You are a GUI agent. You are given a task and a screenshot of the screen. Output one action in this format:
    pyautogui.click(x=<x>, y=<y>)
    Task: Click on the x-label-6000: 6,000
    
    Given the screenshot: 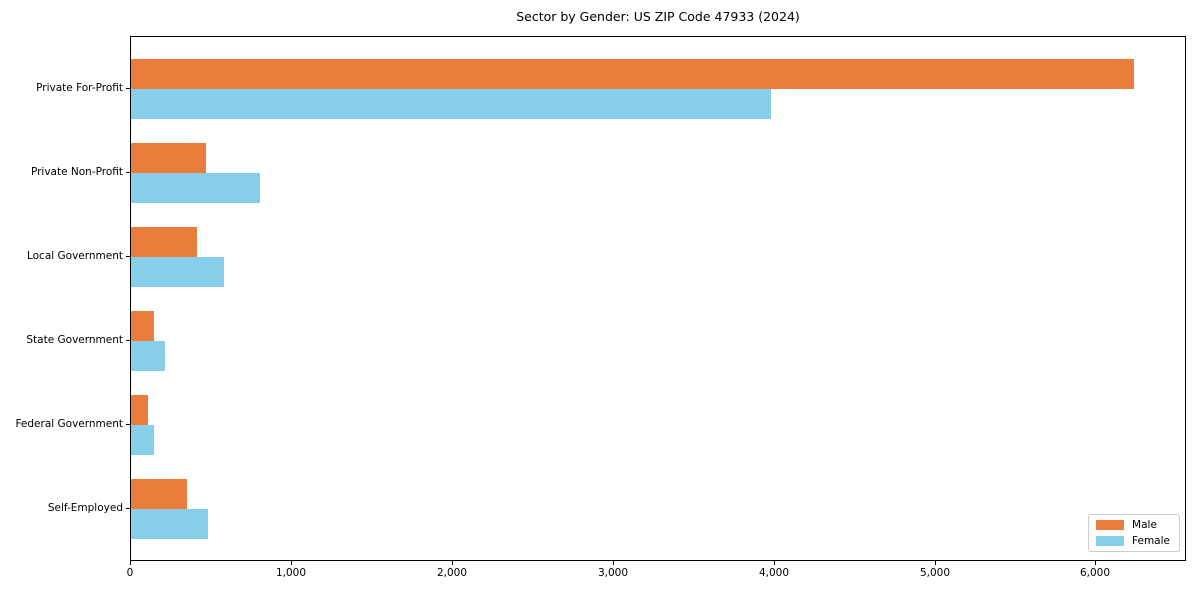 What is the action you would take?
    pyautogui.click(x=1095, y=573)
    